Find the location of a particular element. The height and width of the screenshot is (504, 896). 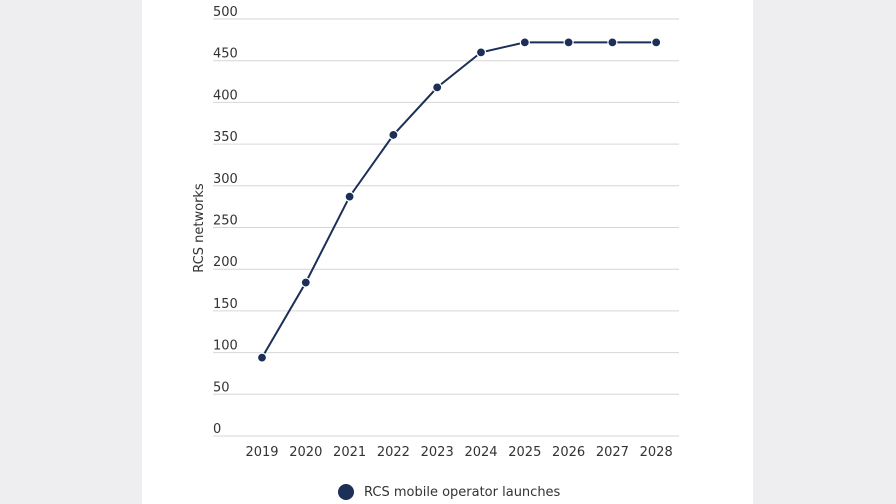

x-tick-label: 2023 is located at coordinates (437, 452).